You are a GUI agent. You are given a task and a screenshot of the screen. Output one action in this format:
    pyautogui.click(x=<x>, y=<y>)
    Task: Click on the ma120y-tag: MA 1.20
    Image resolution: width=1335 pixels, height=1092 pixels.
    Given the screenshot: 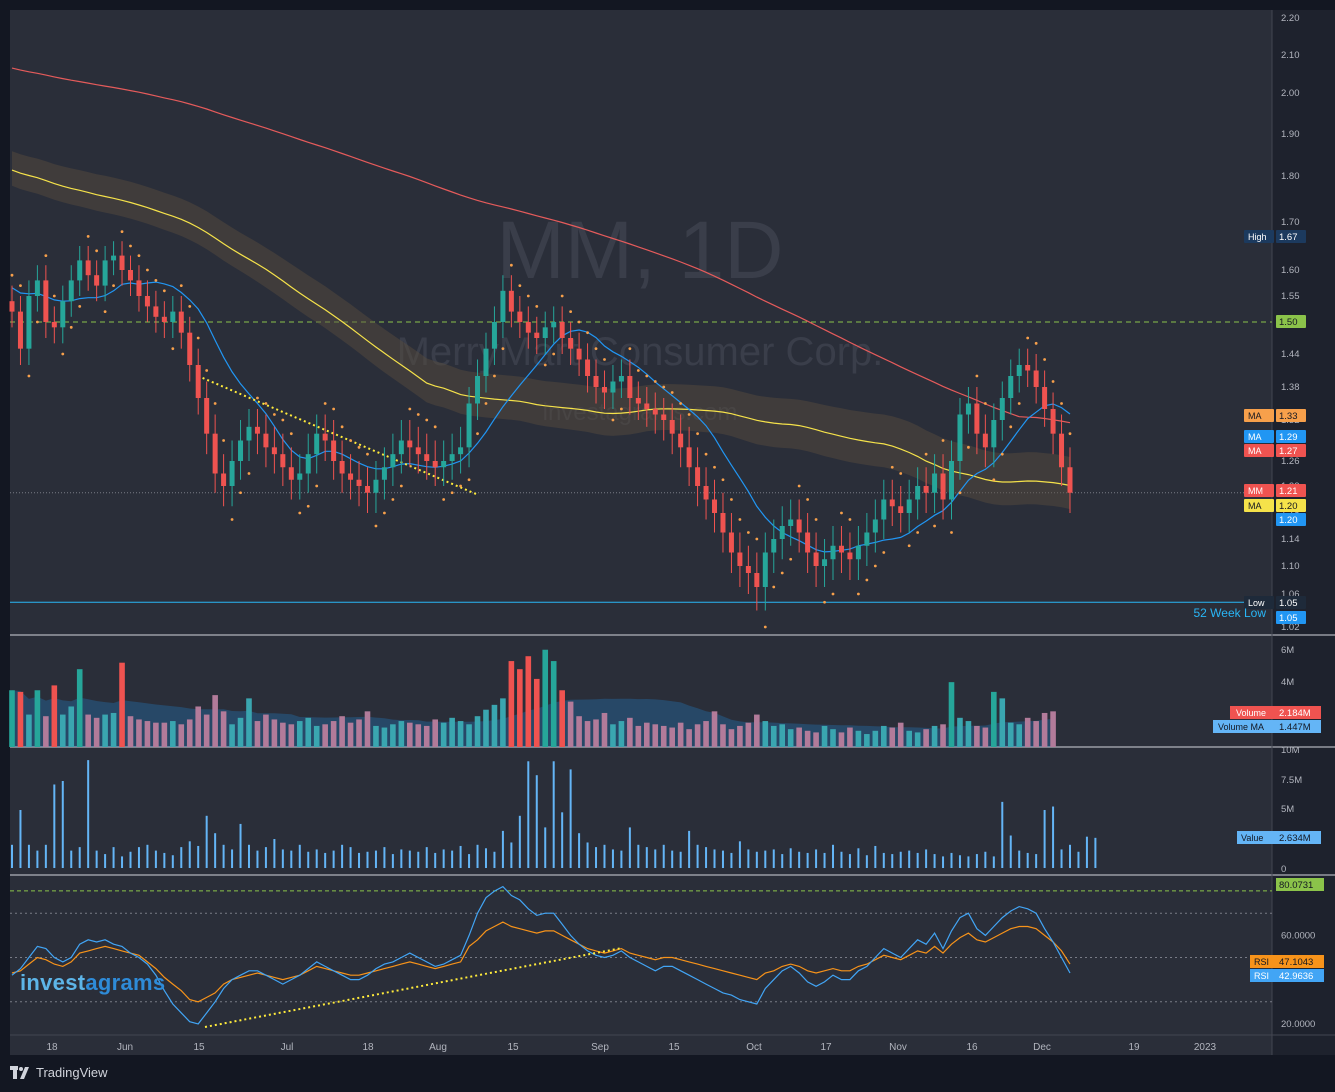 What is the action you would take?
    pyautogui.click(x=1275, y=505)
    